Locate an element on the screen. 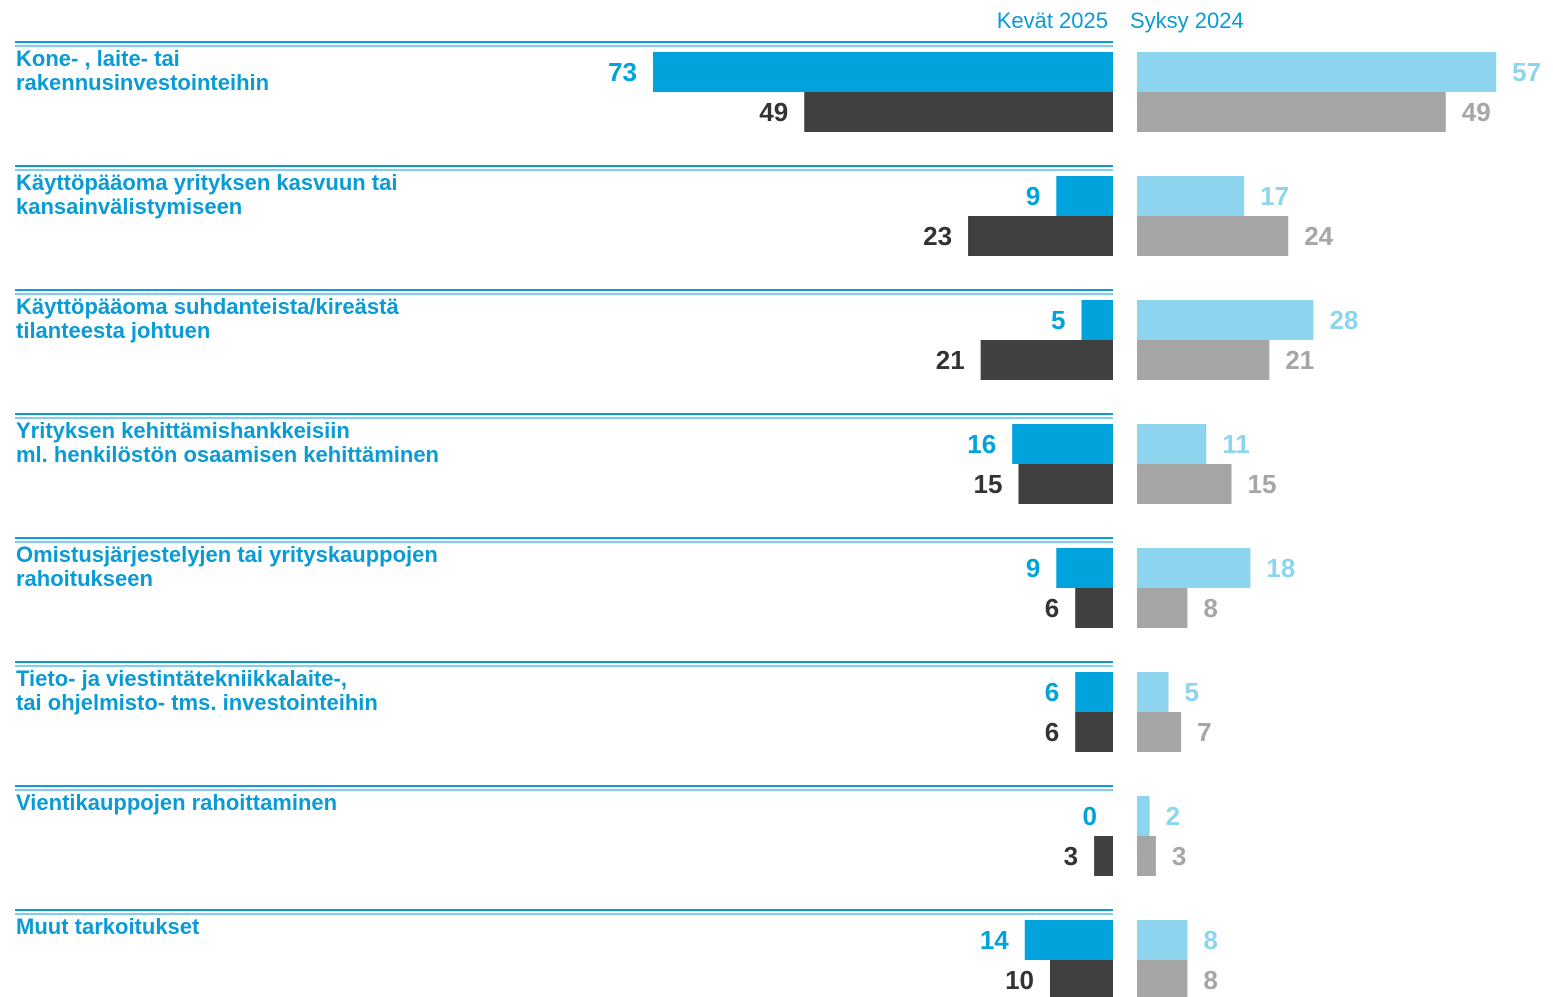 The image size is (1553, 997). category-label: Käyttöpääoma suhdanteista/kireästä is located at coordinates (207, 306).